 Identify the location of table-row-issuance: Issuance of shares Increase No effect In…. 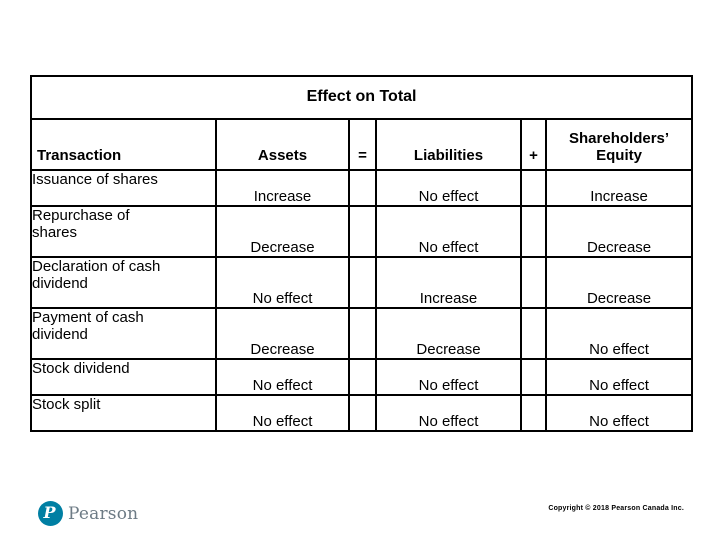
(362, 188).